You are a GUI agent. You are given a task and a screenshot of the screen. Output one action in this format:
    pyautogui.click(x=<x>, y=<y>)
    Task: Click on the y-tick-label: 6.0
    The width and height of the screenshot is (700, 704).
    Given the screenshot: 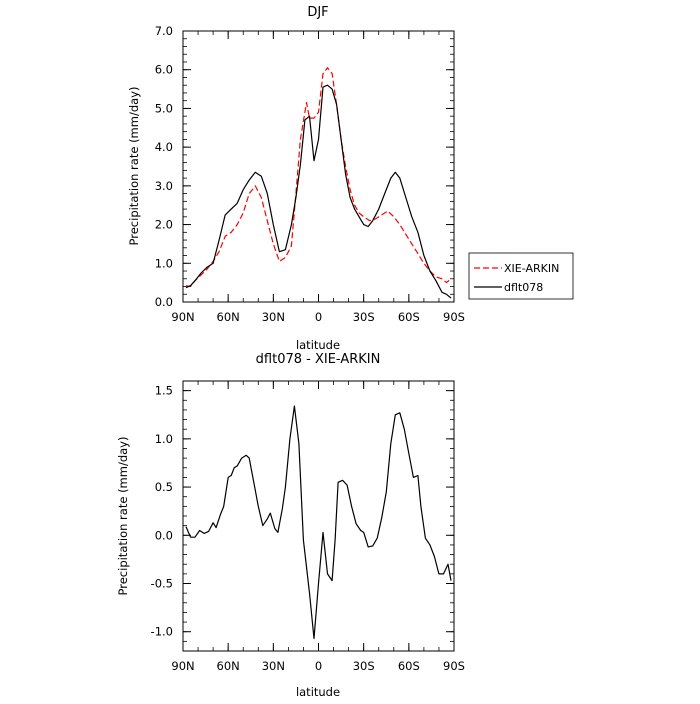 What is the action you would take?
    pyautogui.click(x=164, y=70)
    